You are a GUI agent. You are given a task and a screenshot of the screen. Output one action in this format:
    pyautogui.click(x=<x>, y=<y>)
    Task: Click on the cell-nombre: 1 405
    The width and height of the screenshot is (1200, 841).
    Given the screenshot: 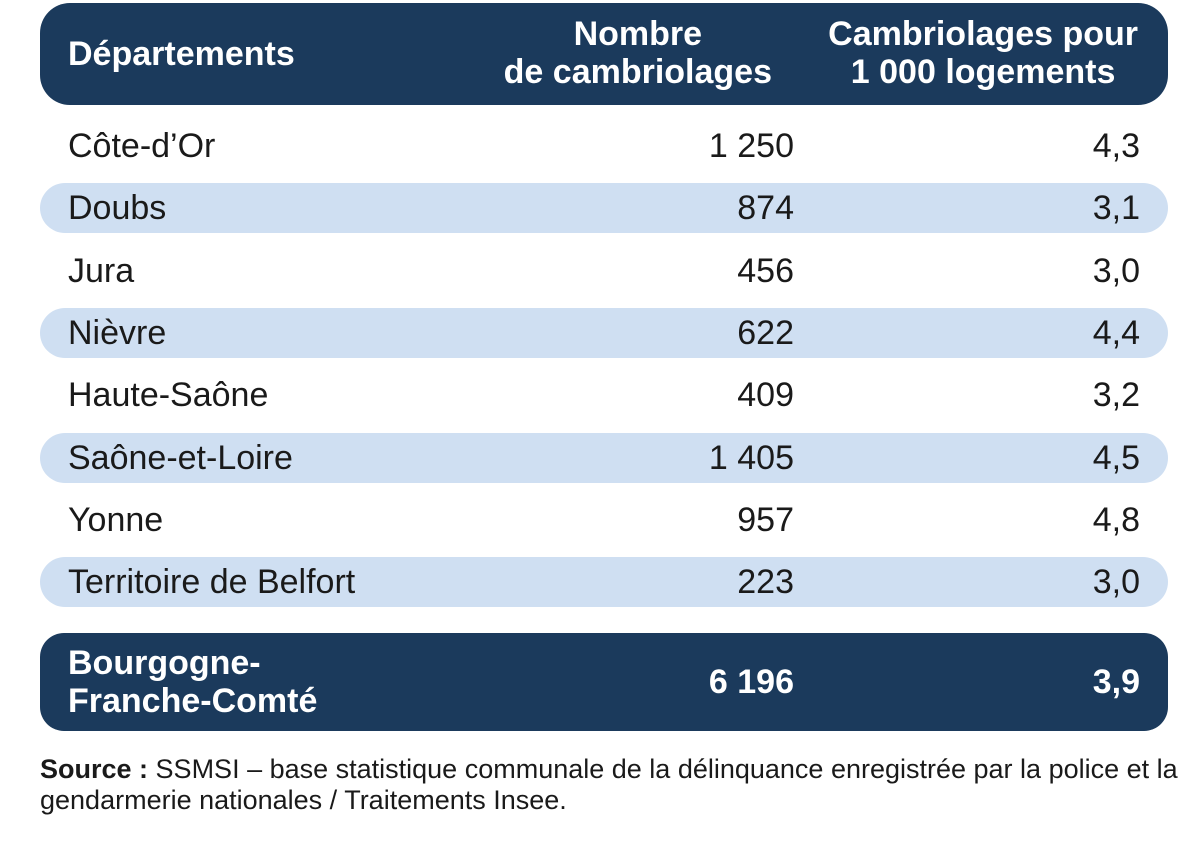 What is the action you would take?
    pyautogui.click(x=751, y=458)
    